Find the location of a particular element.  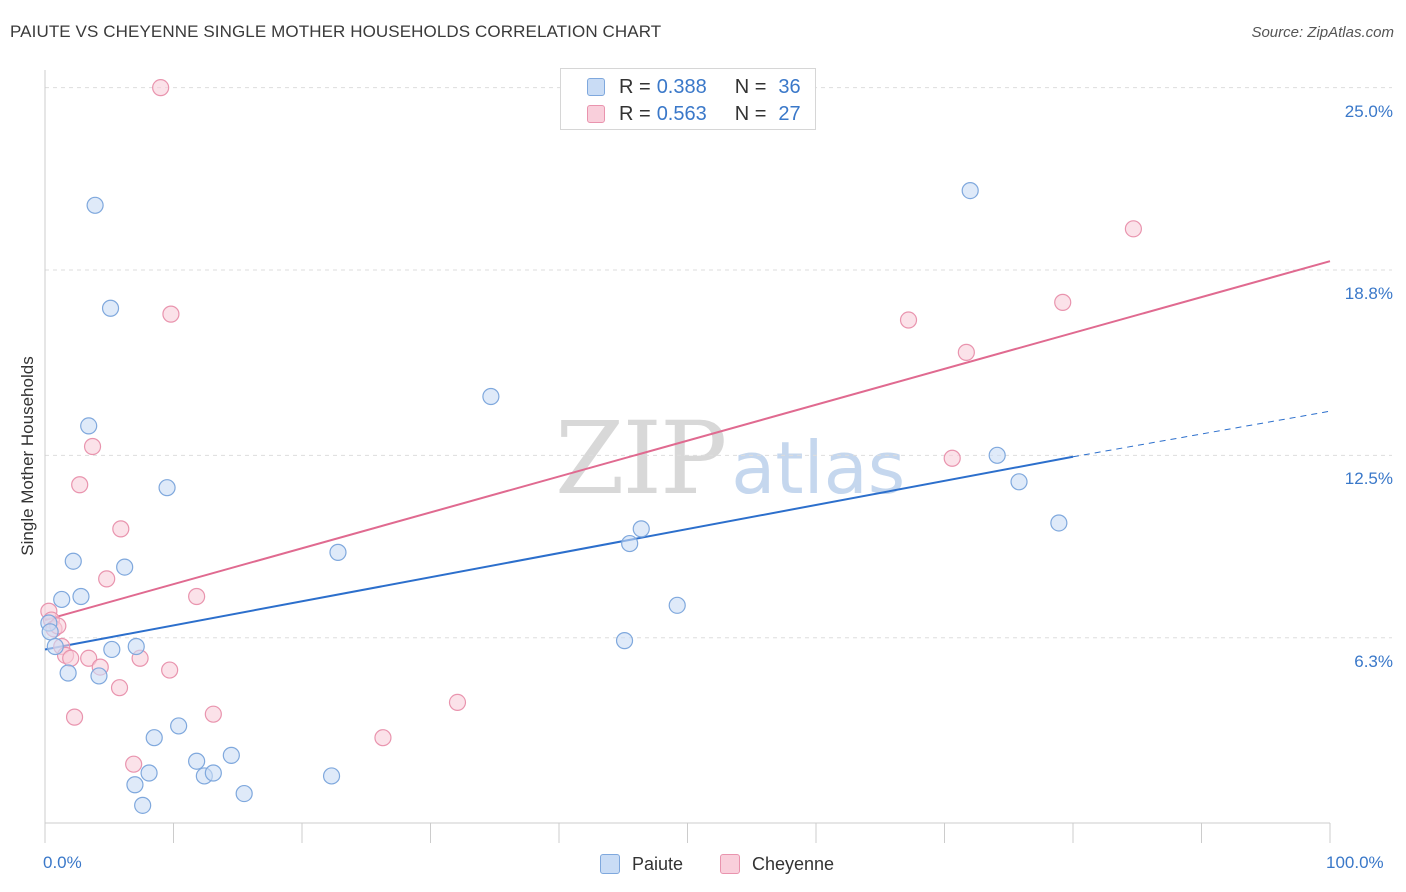

correlation-legend: R = 0.388 N = 36 R = 0.563 N = 27 is located at coordinates (688, 99).